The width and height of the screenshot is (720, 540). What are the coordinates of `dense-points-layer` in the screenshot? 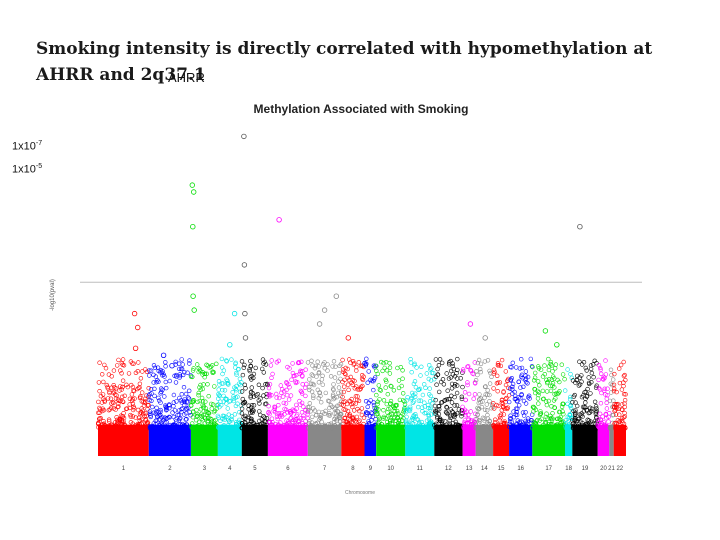 It's located at (361, 406).